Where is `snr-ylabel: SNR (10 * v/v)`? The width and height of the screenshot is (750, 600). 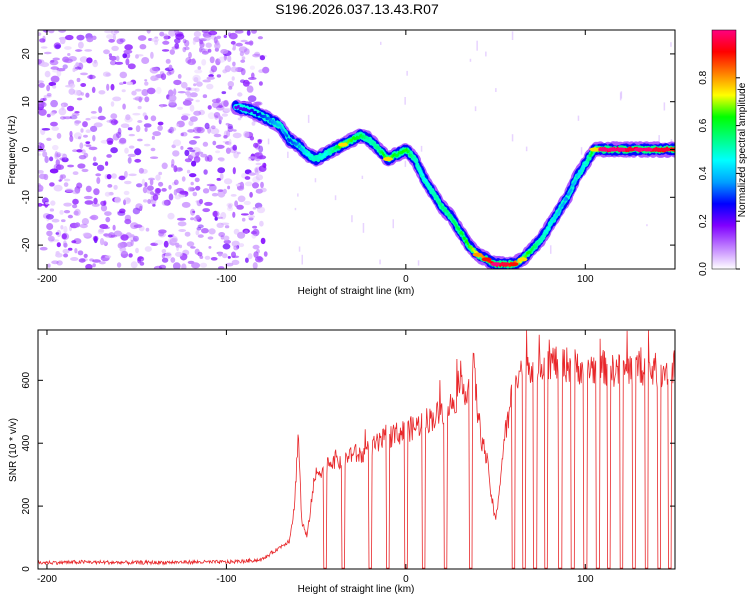
snr-ylabel: SNR (10 * v/v) is located at coordinates (13, 450).